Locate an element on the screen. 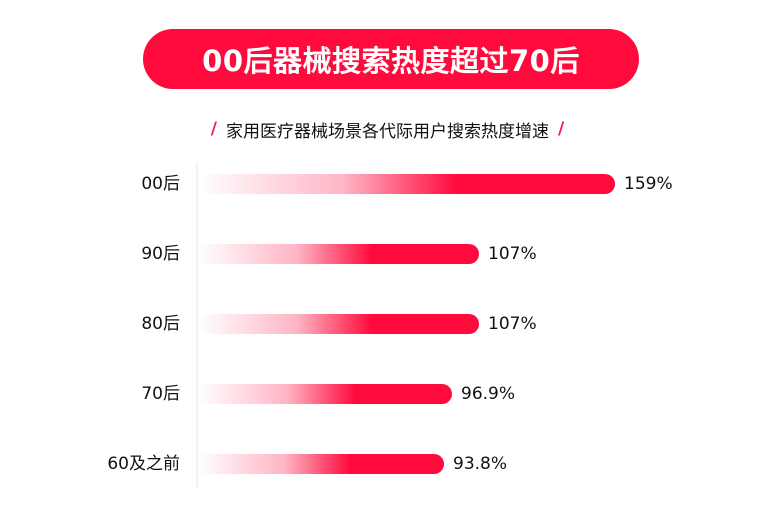 The width and height of the screenshot is (775, 515). bar-value-label: 96.9% is located at coordinates (488, 394).